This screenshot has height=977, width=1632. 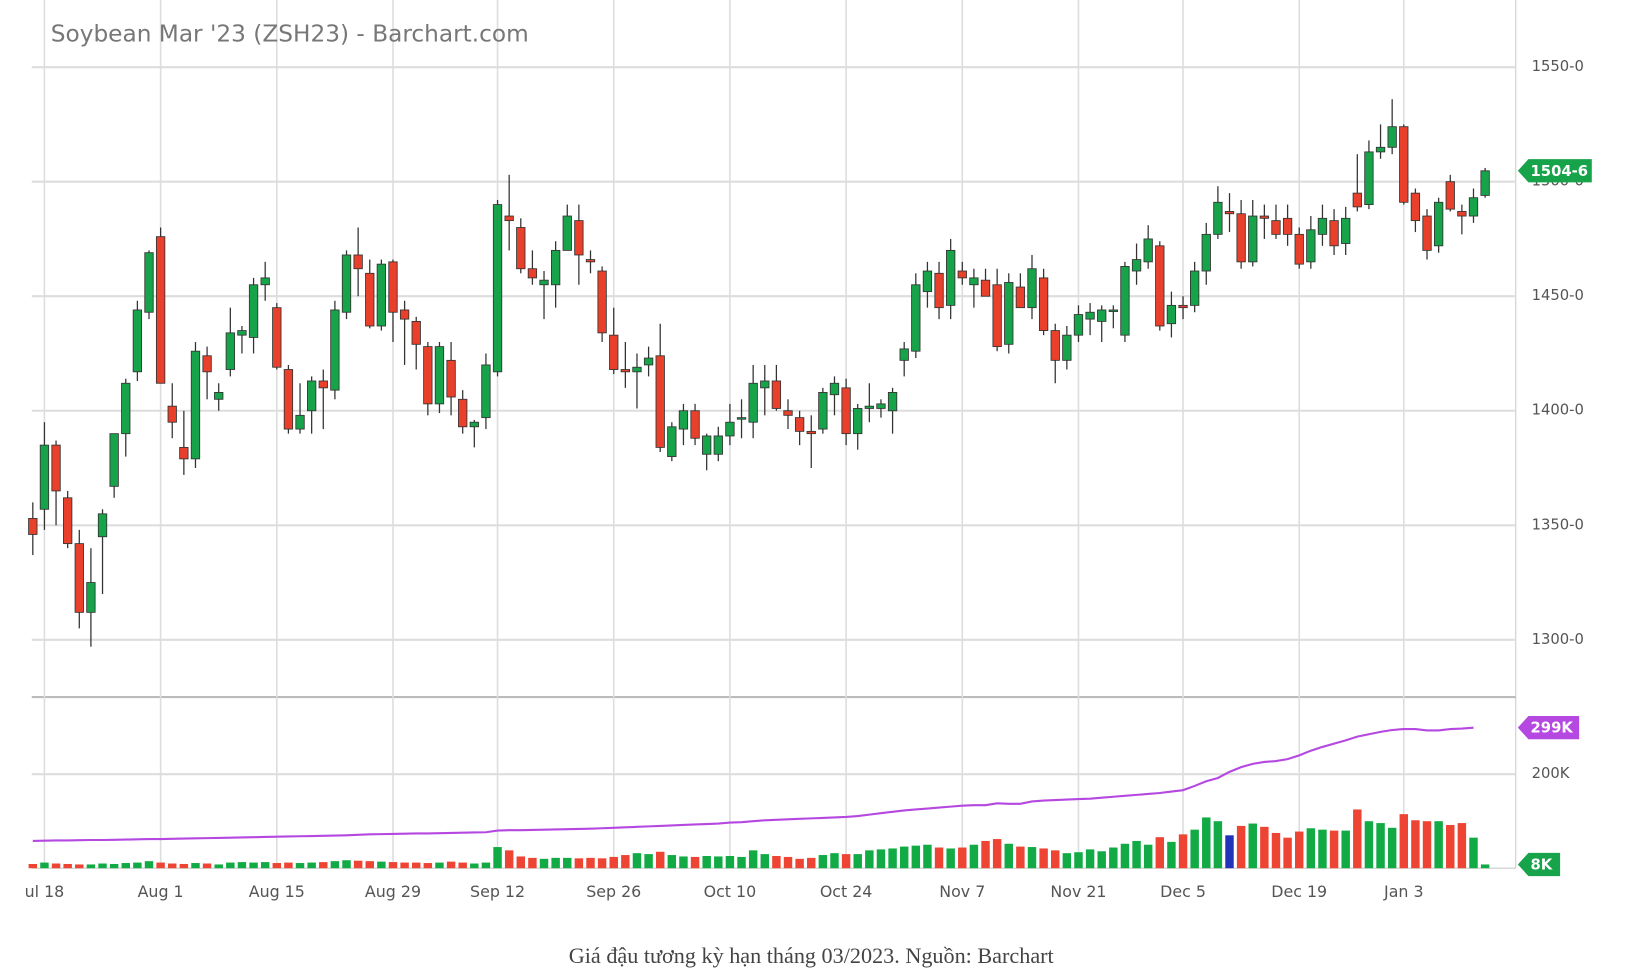 I want to click on value-marker, so click(x=1539, y=864).